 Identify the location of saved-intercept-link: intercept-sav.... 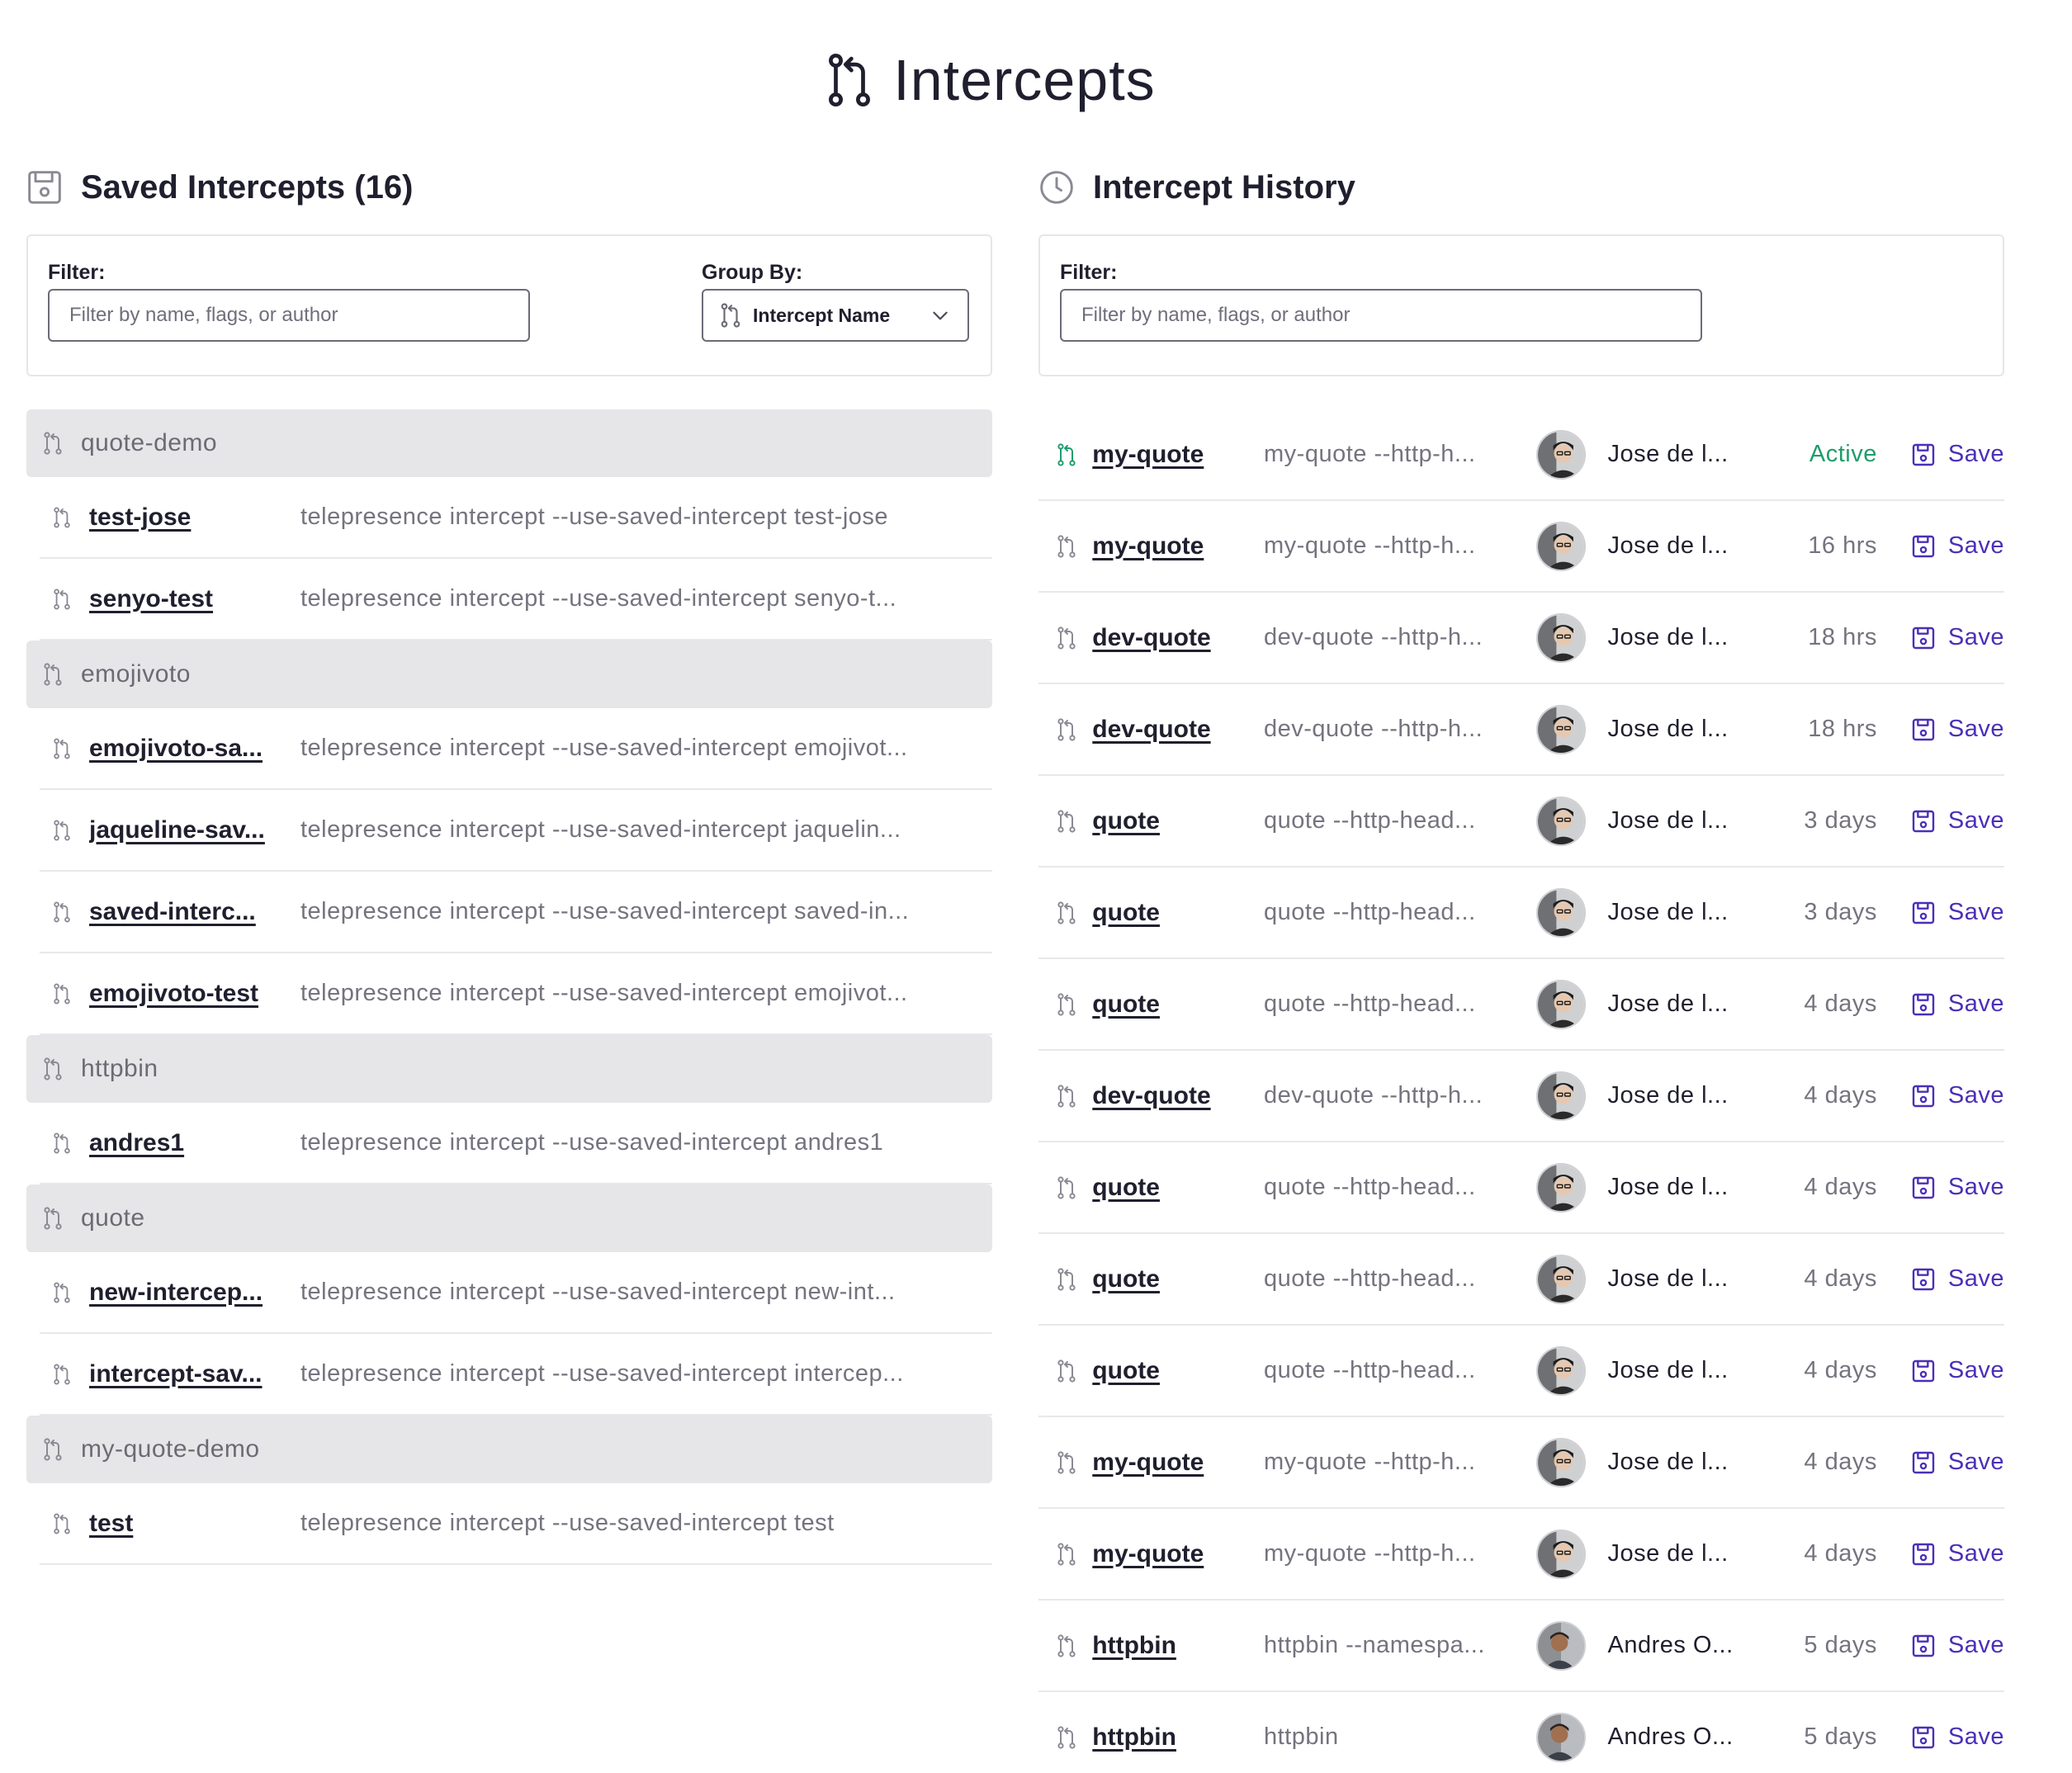
(176, 1373).